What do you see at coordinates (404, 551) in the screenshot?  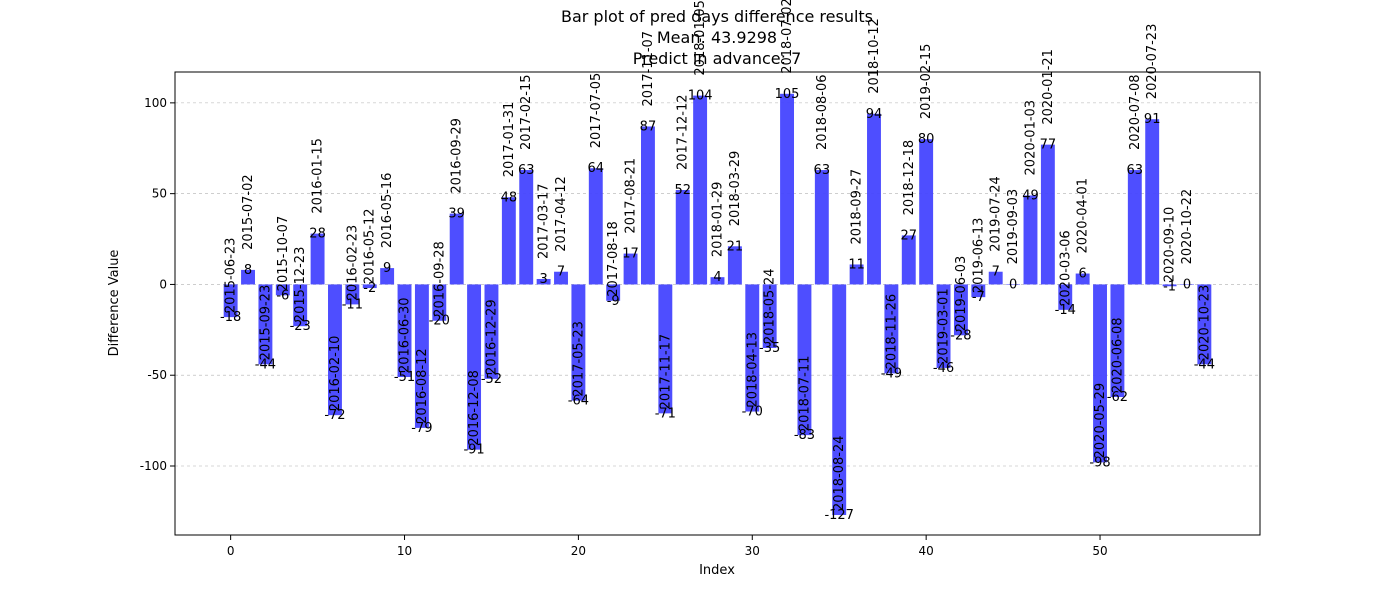 I see `x-tick-label: 10` at bounding box center [404, 551].